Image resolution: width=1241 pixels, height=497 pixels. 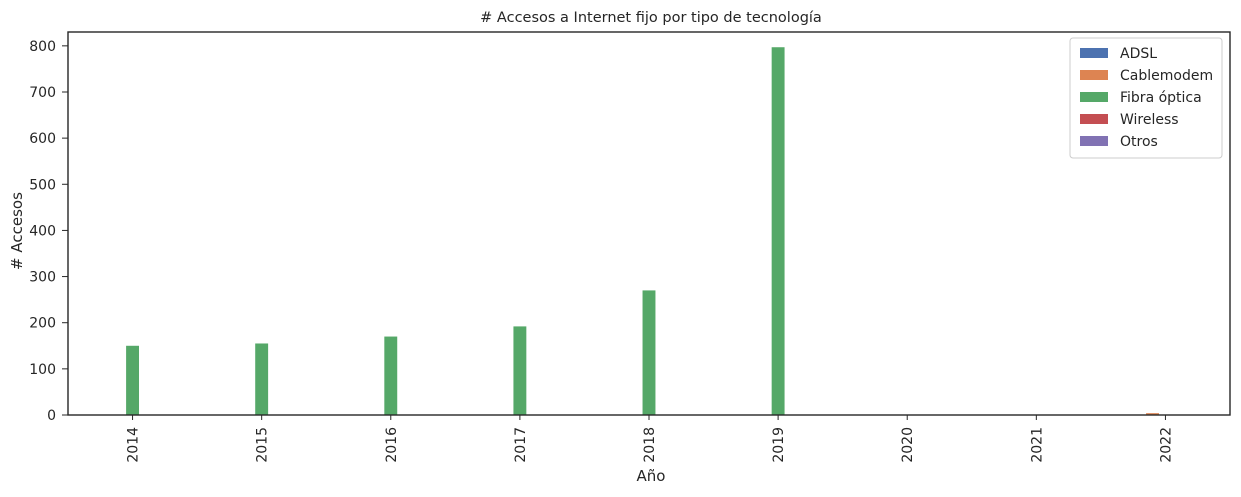 What do you see at coordinates (1152, 414) in the screenshot?
I see `bar-cablemodem-2022` at bounding box center [1152, 414].